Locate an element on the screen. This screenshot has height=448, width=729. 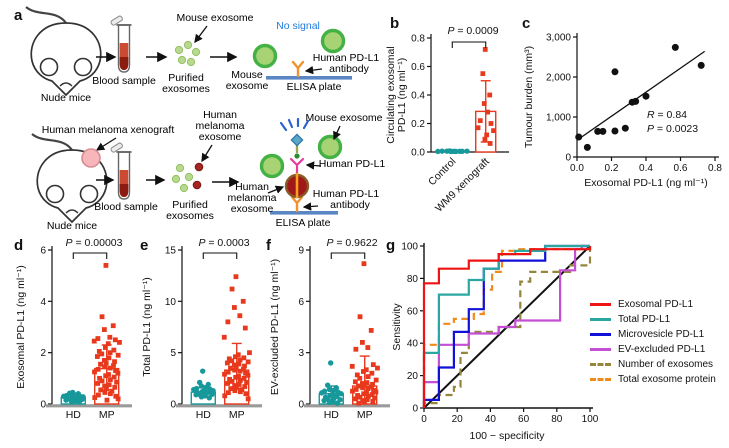
label-purified-2b: exosomes is located at coordinates (190, 216).